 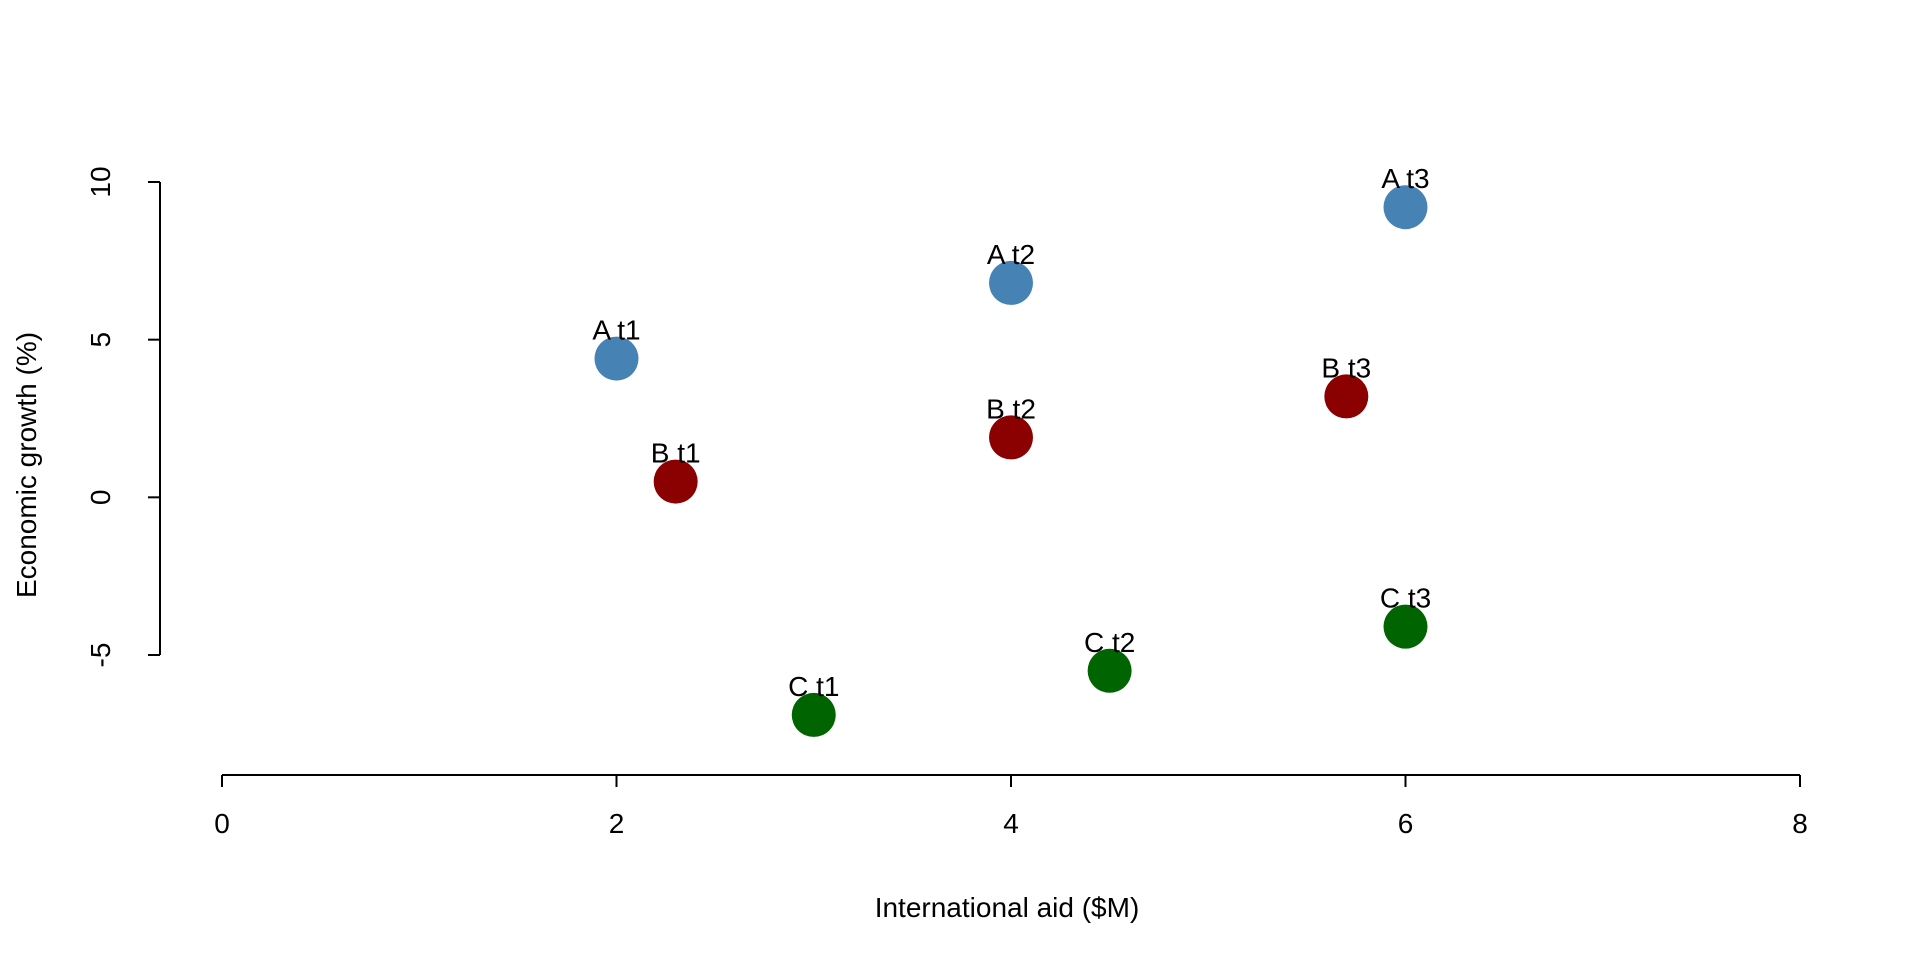 What do you see at coordinates (123, 417) in the screenshot?
I see `y-axis: -5 0 5 10` at bounding box center [123, 417].